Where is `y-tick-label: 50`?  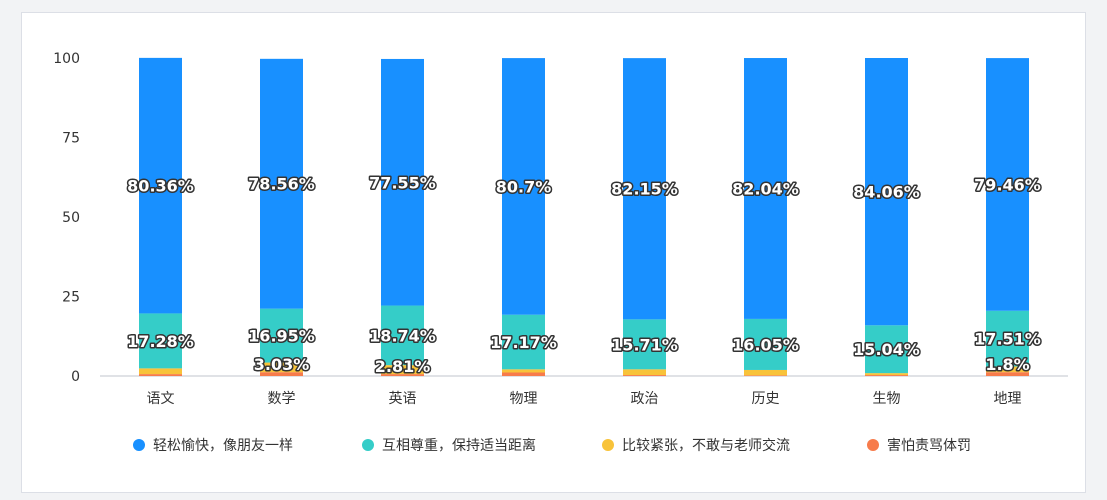
y-tick-label: 50 is located at coordinates (71, 218).